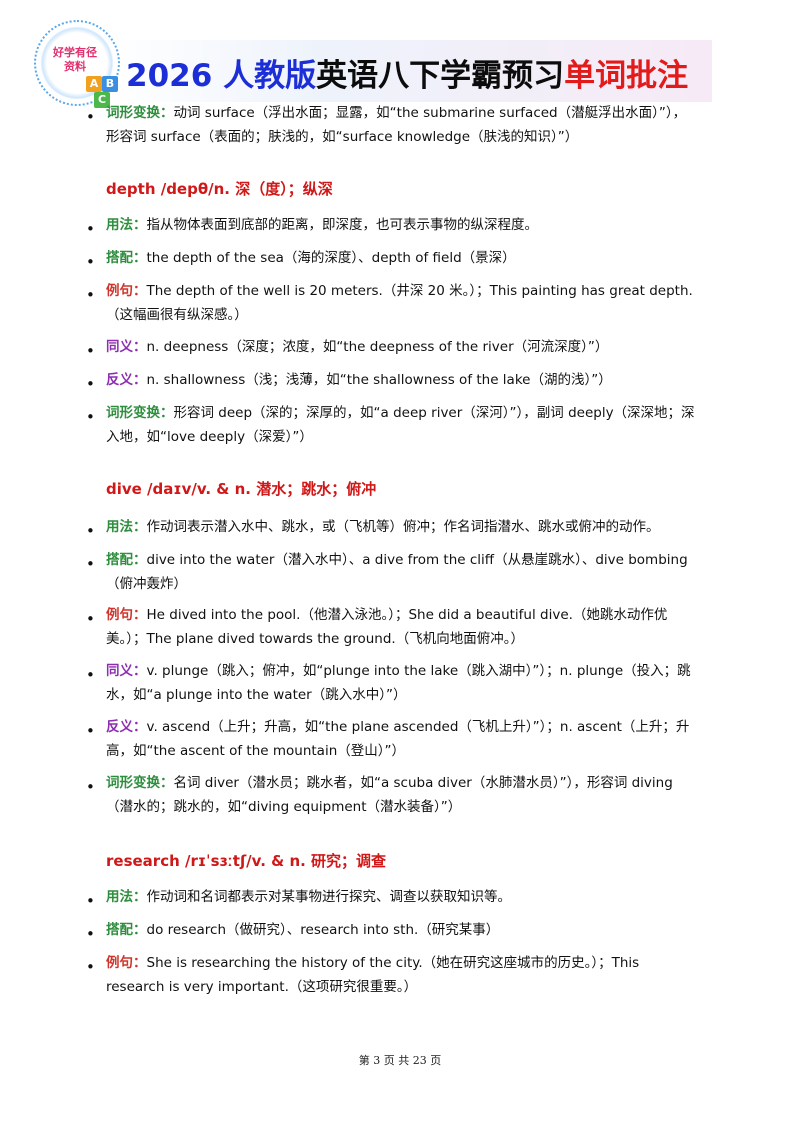  What do you see at coordinates (110, 84) in the screenshot?
I see `letter-block-b: B` at bounding box center [110, 84].